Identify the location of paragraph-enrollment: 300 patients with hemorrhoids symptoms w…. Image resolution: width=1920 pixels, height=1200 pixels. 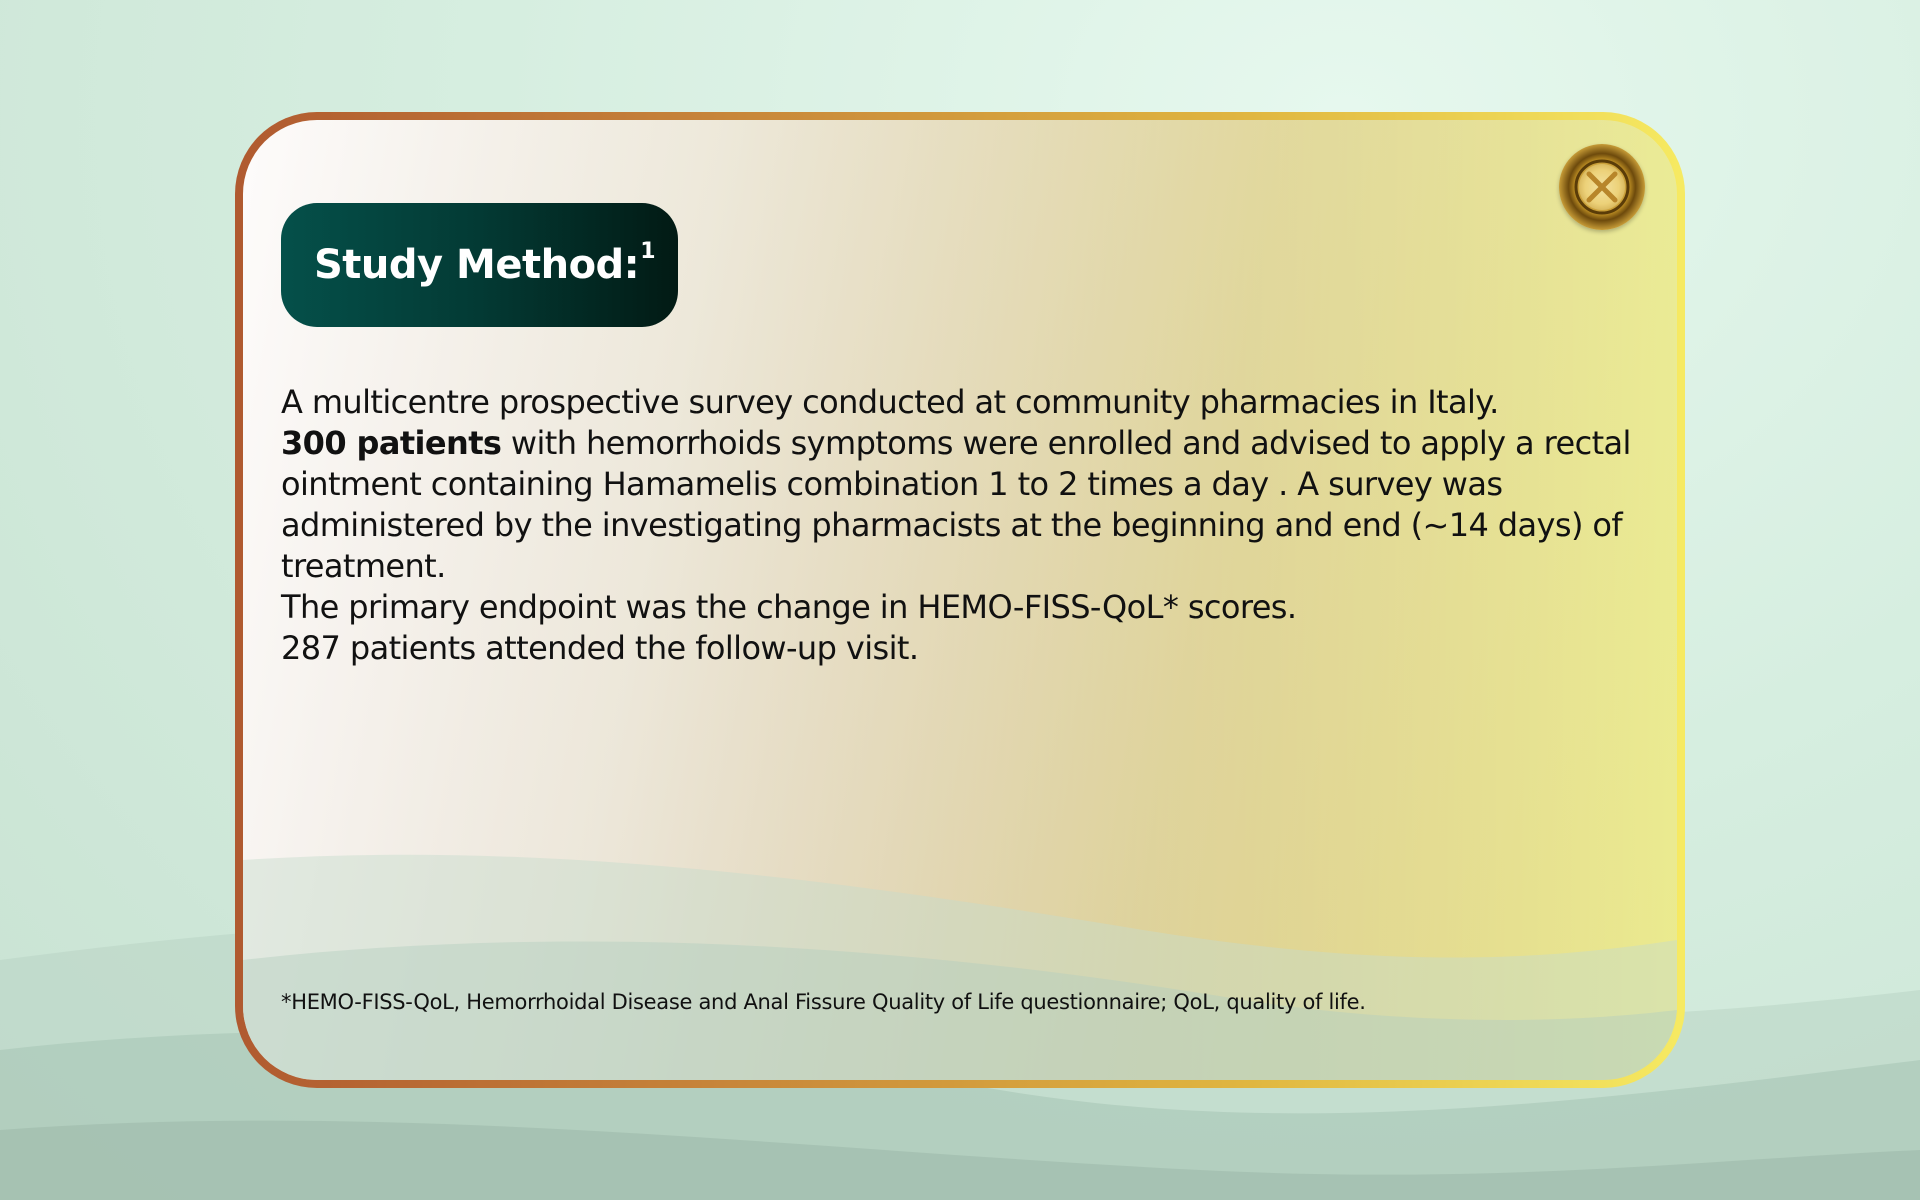
(971, 505).